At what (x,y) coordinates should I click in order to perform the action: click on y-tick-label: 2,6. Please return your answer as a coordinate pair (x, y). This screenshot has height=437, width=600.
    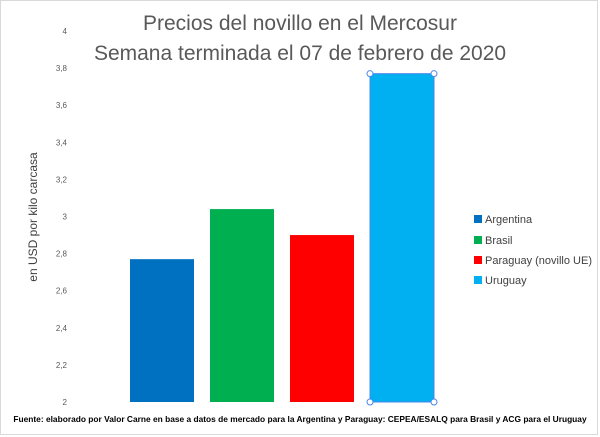
    Looking at the image, I should click on (62, 291).